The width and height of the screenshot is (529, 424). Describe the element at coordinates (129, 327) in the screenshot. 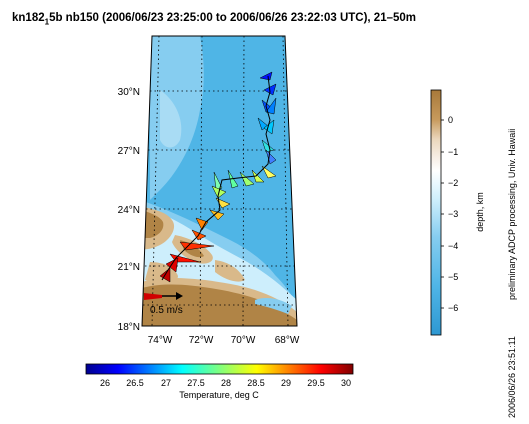

I see `lat-label: 18°N` at that location.